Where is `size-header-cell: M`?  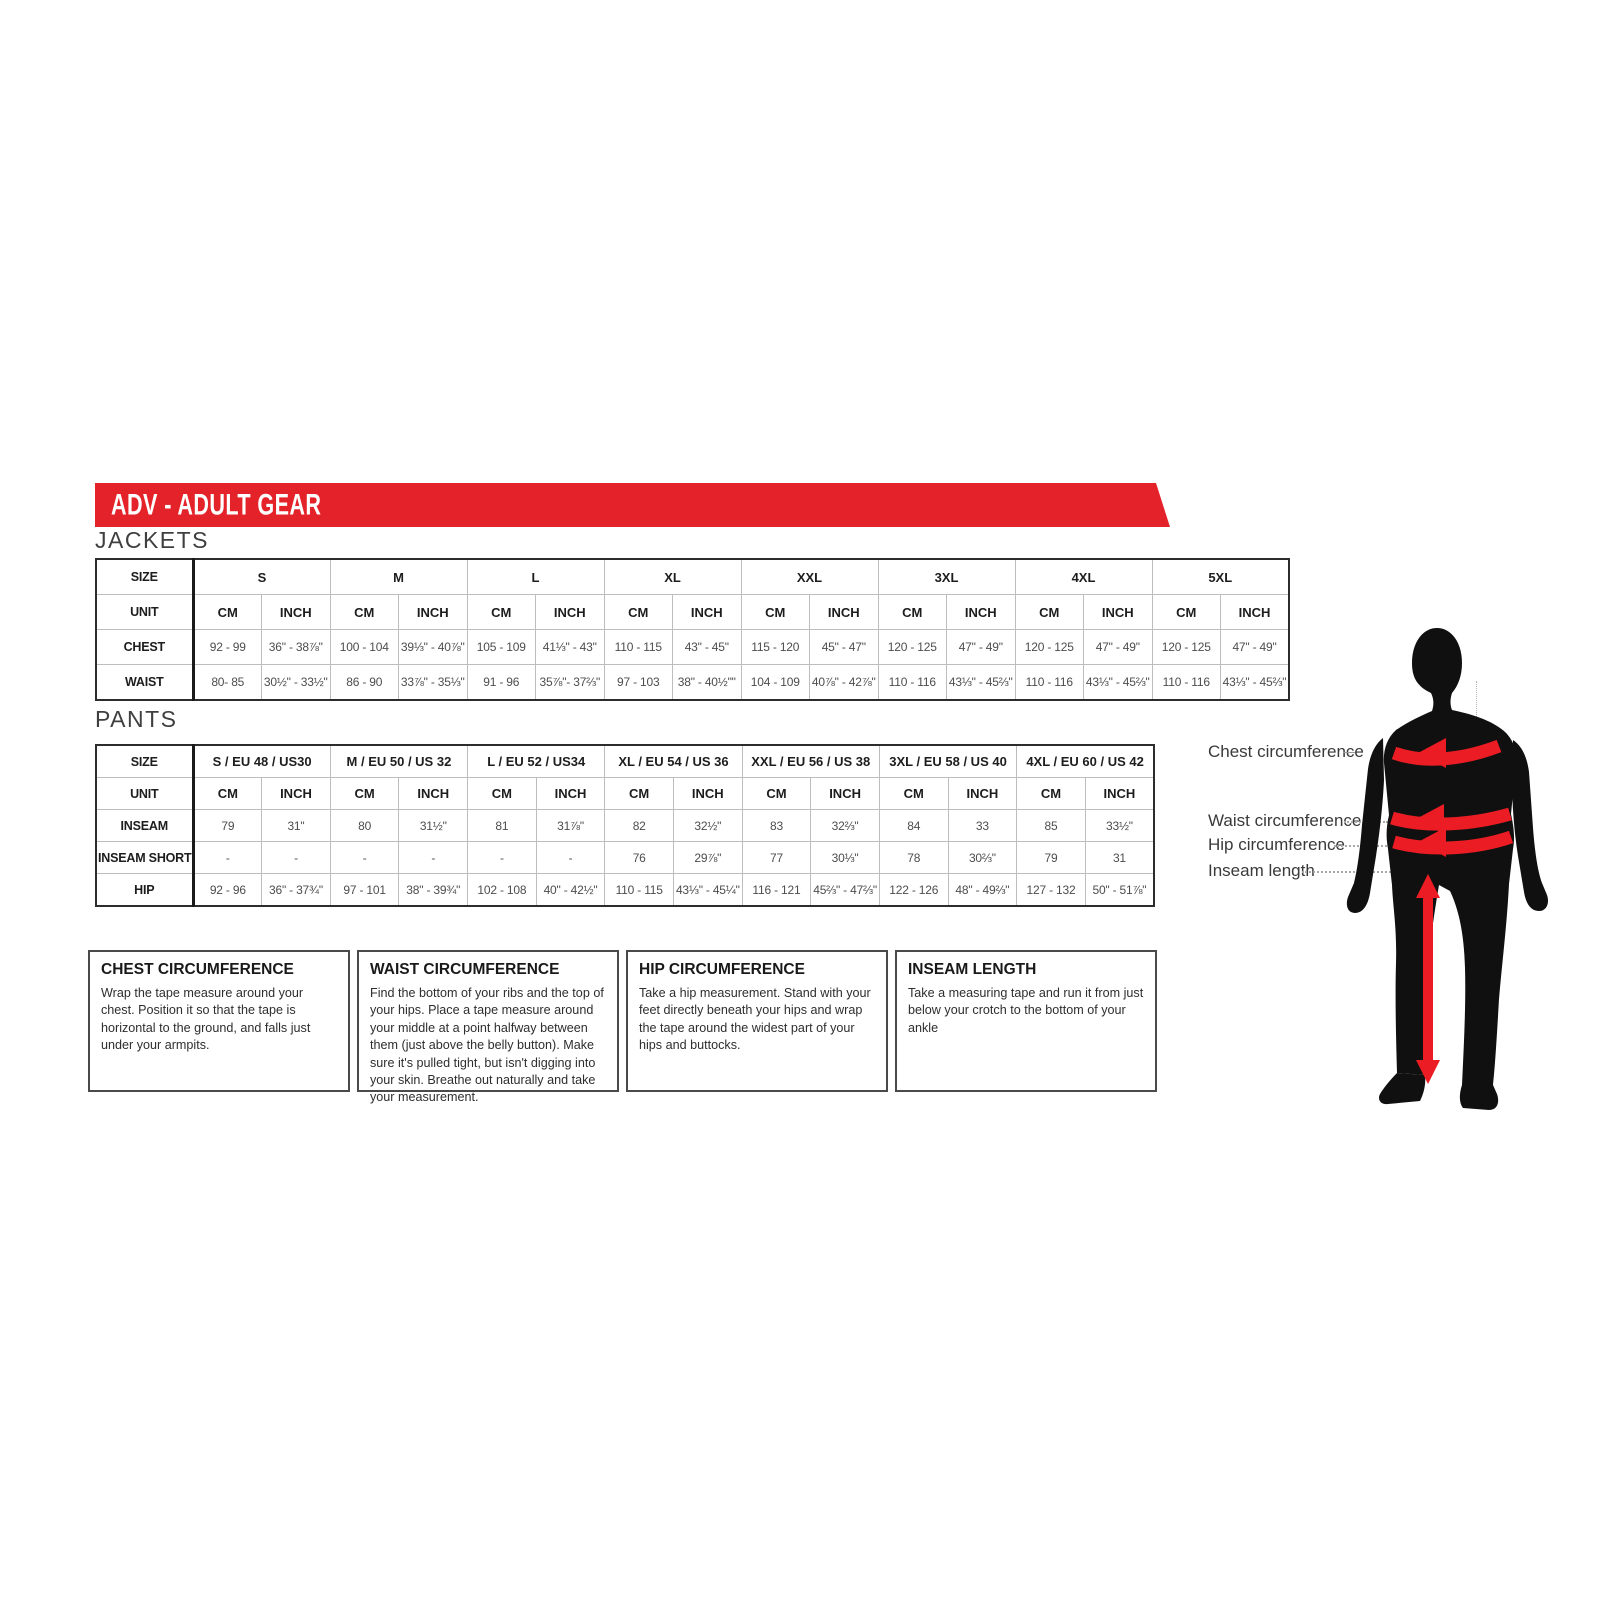 size-header-cell: M is located at coordinates (398, 576).